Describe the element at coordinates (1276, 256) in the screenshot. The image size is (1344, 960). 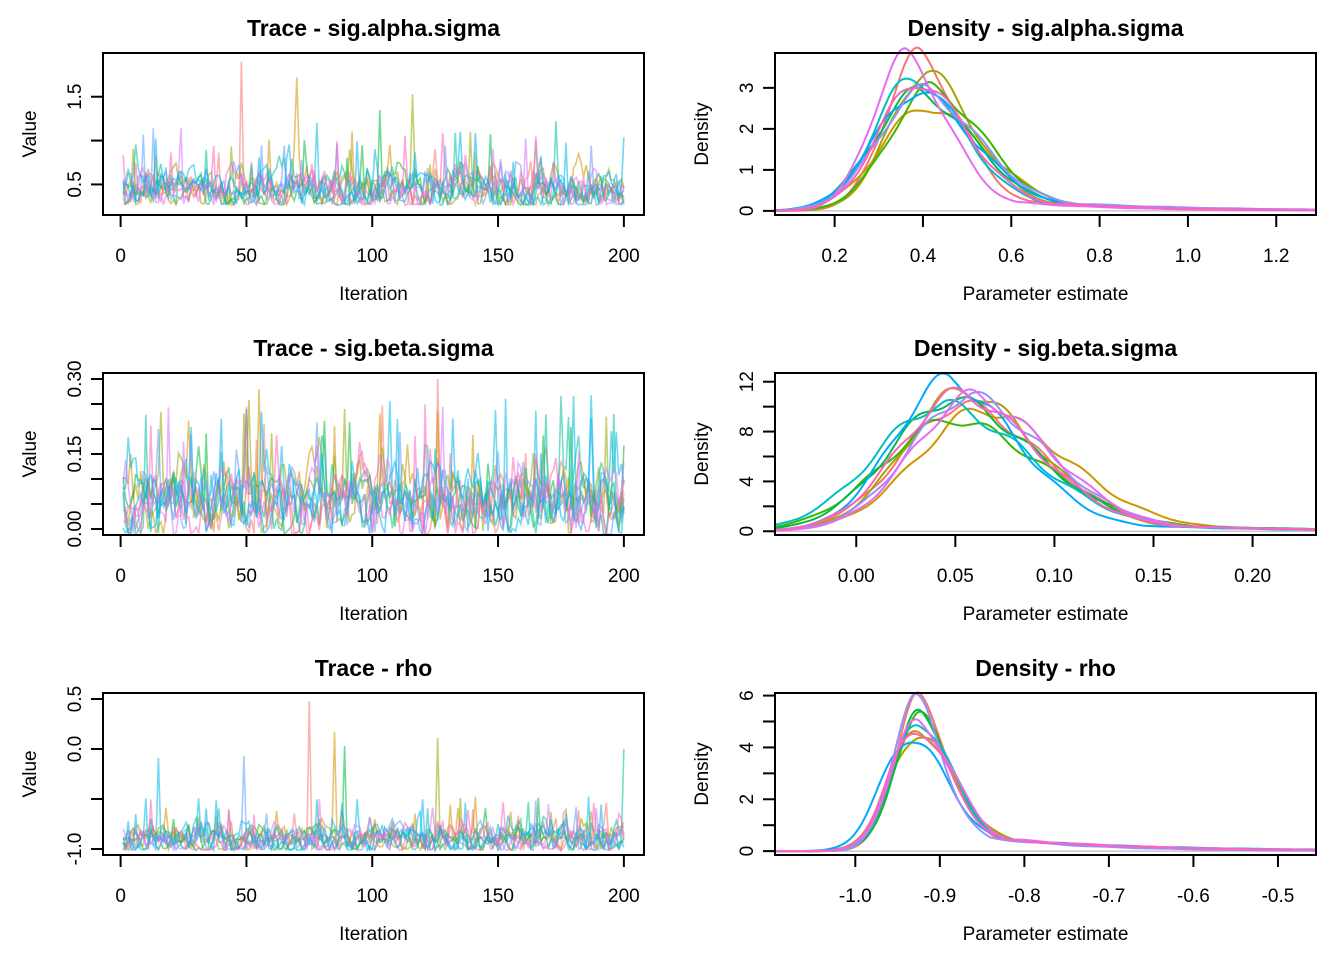
I see `x-tick-label: 1.2` at that location.